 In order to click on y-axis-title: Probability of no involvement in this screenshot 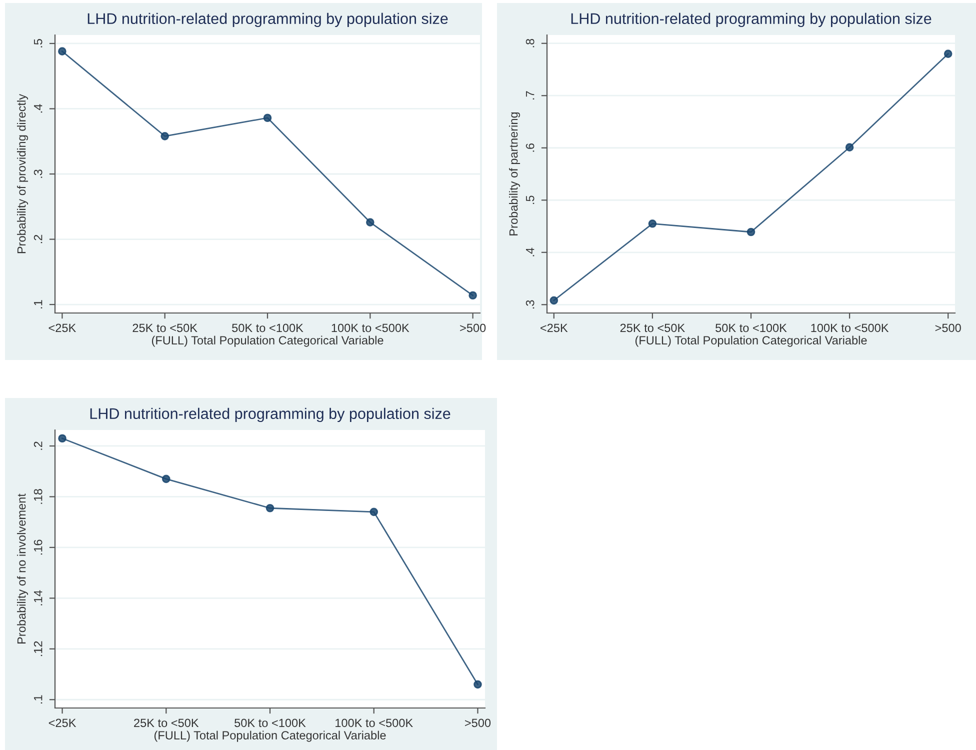, I will do `click(22, 569)`.